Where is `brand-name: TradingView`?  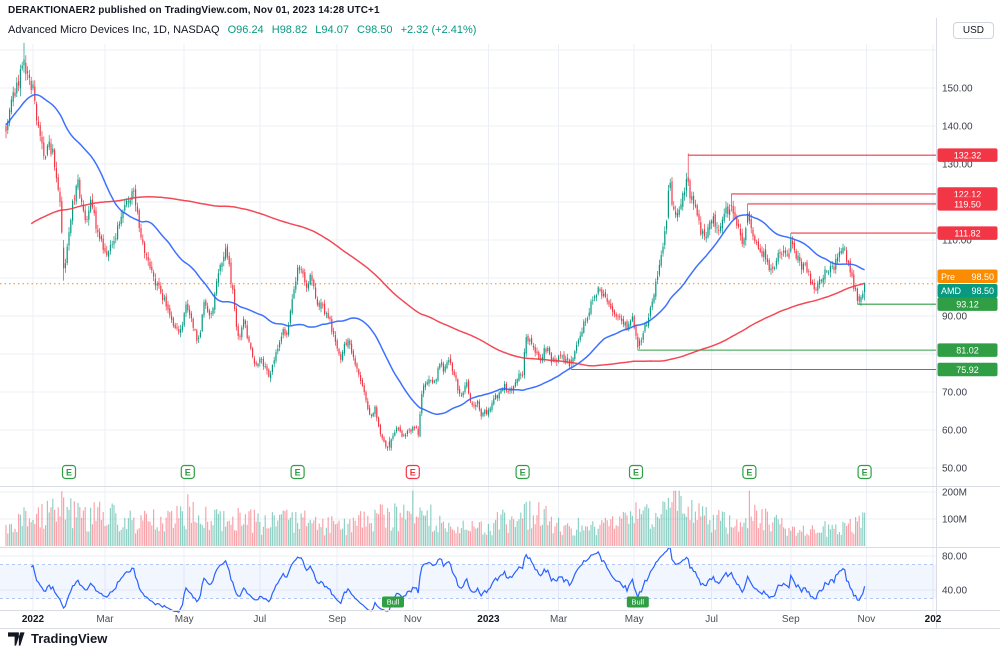
brand-name: TradingView is located at coordinates (69, 638).